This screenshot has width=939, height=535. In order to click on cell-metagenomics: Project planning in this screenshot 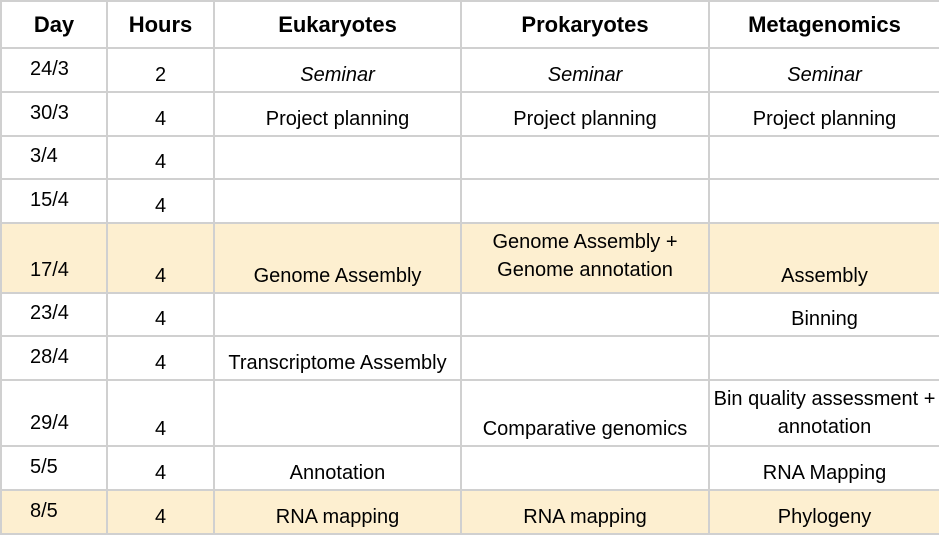, I will do `click(823, 114)`.